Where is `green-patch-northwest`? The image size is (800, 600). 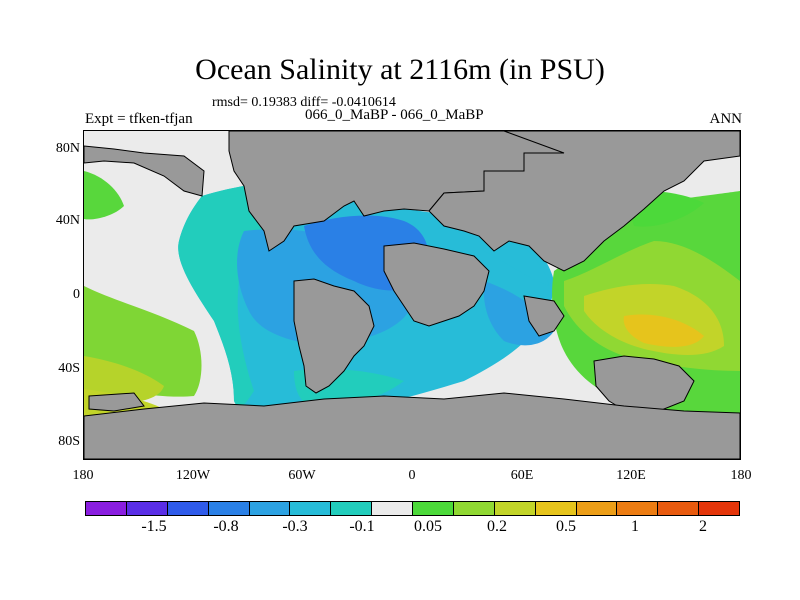 green-patch-northwest is located at coordinates (104, 195).